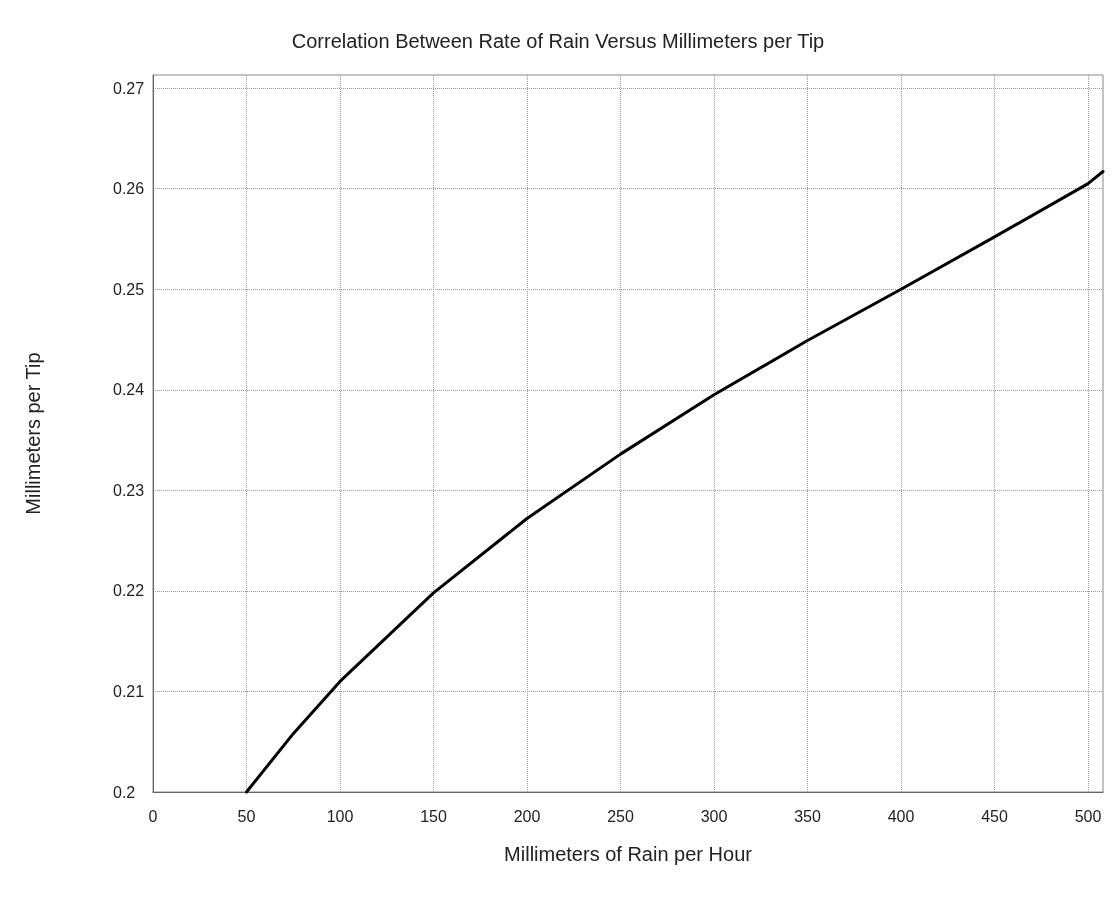  What do you see at coordinates (129, 88) in the screenshot?
I see `y-tick-label: 0.27` at bounding box center [129, 88].